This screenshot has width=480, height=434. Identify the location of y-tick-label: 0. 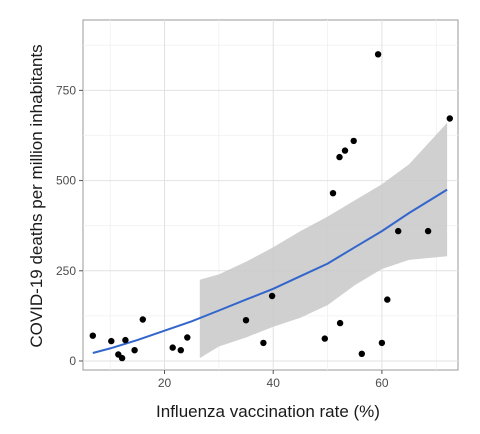
(72, 361).